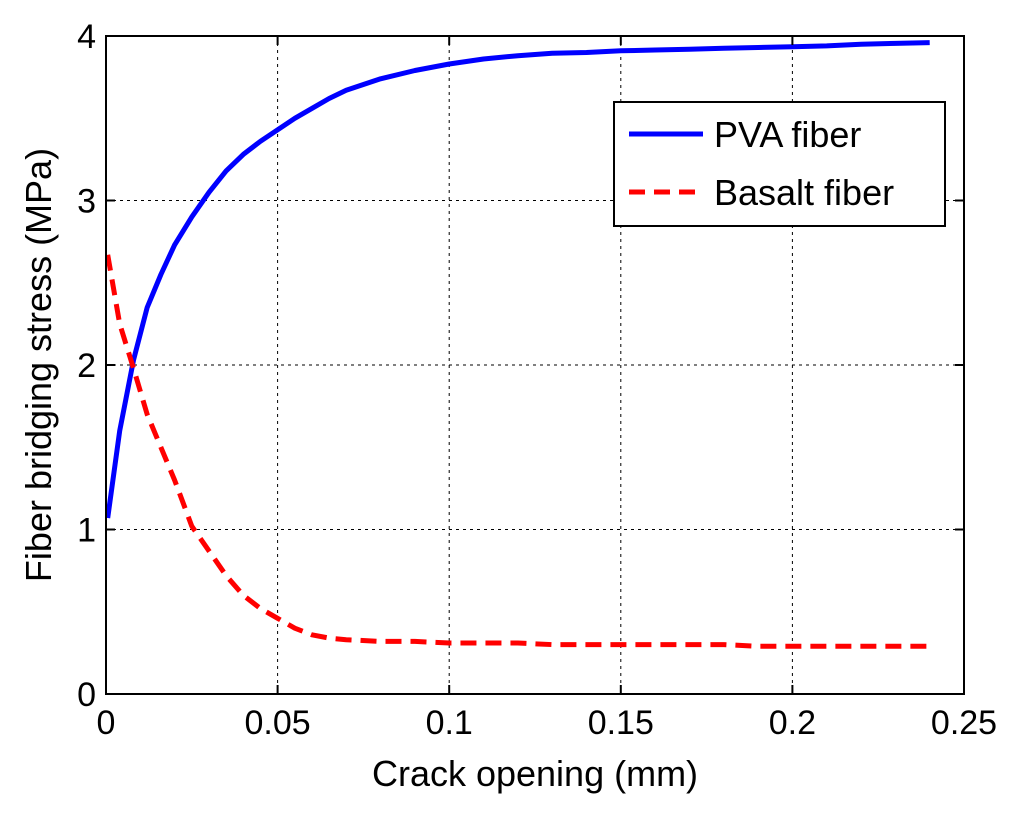 Image resolution: width=1024 pixels, height=813 pixels. What do you see at coordinates (86, 37) in the screenshot?
I see `y-tick-label: 4` at bounding box center [86, 37].